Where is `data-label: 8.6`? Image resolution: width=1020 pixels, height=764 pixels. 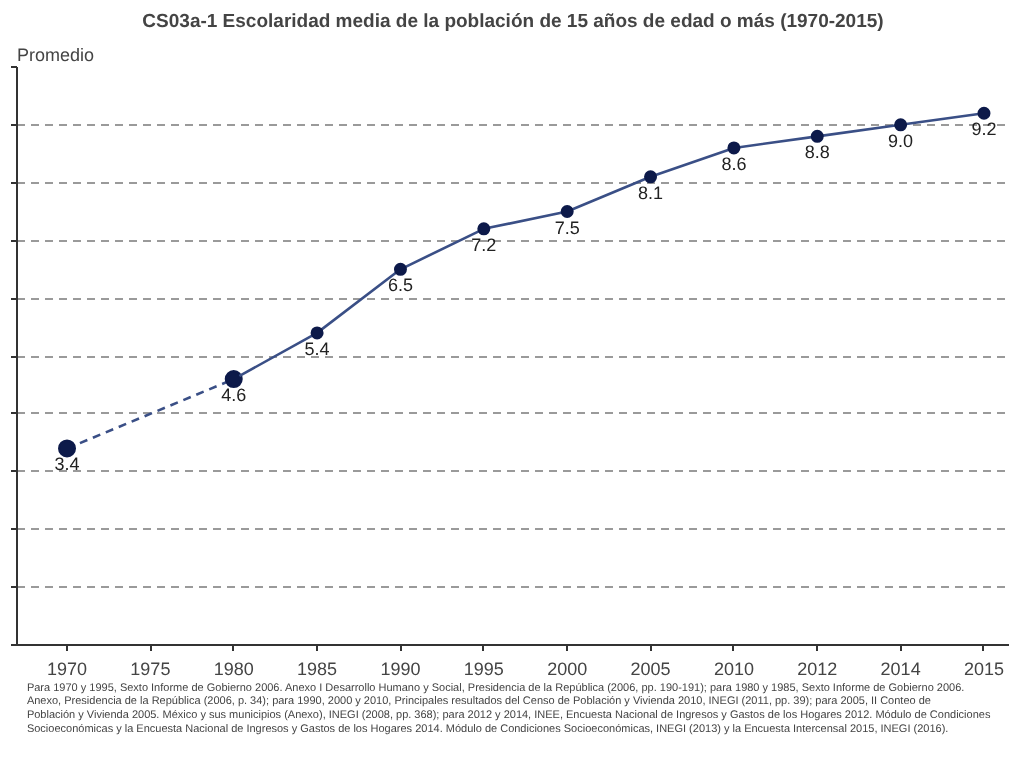
data-label: 8.6 is located at coordinates (734, 163).